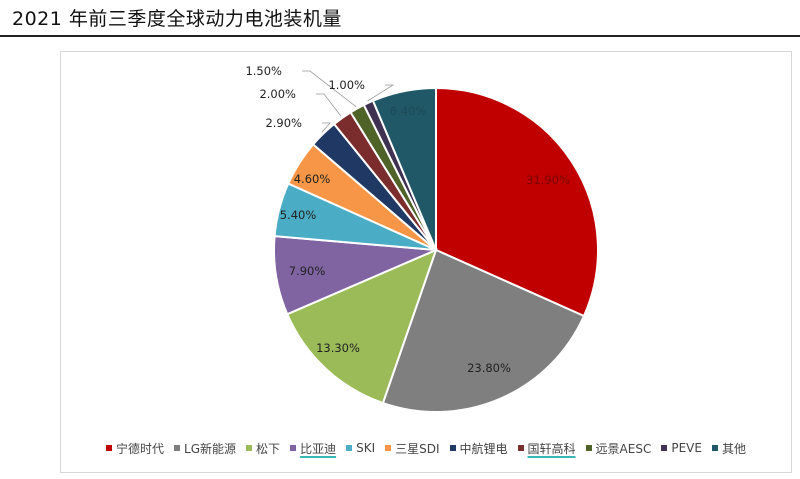 The height and width of the screenshot is (479, 800). What do you see at coordinates (733, 448) in the screenshot?
I see `legend-label-10: 其他` at bounding box center [733, 448].